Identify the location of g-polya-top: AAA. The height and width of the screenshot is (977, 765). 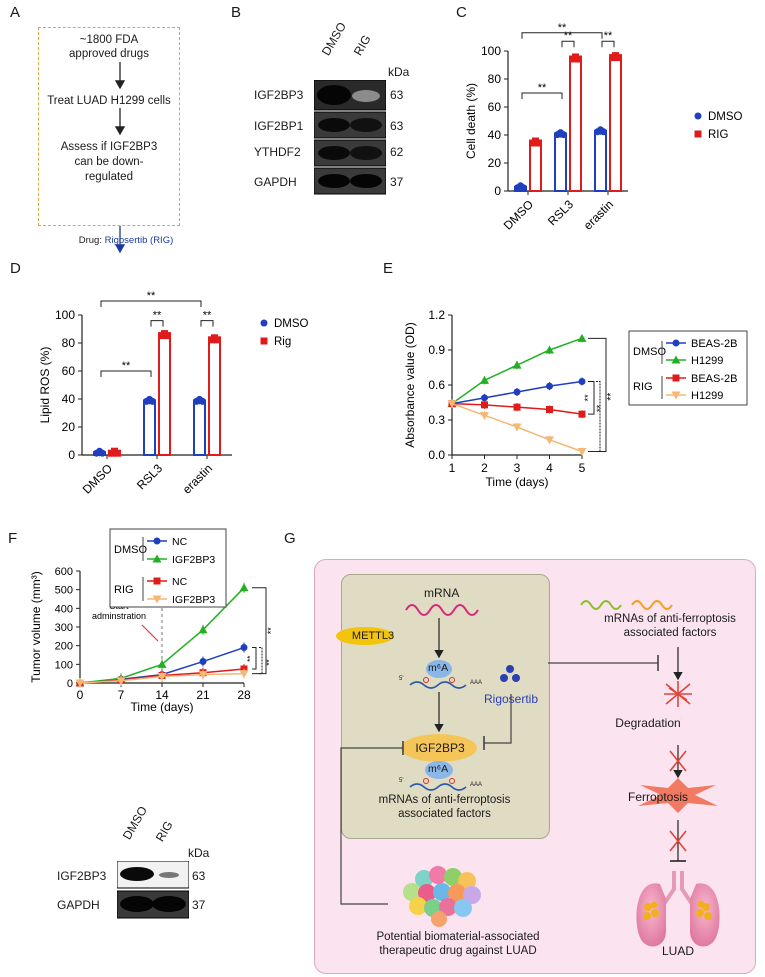
(476, 683).